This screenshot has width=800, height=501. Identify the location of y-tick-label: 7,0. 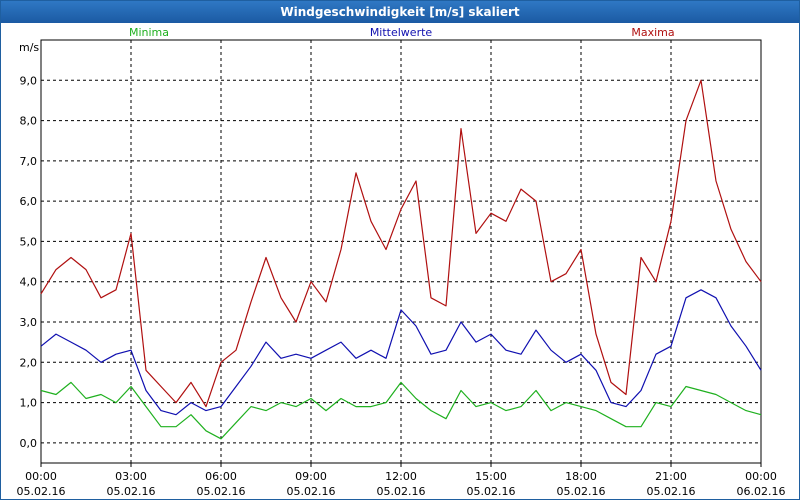
(29, 161).